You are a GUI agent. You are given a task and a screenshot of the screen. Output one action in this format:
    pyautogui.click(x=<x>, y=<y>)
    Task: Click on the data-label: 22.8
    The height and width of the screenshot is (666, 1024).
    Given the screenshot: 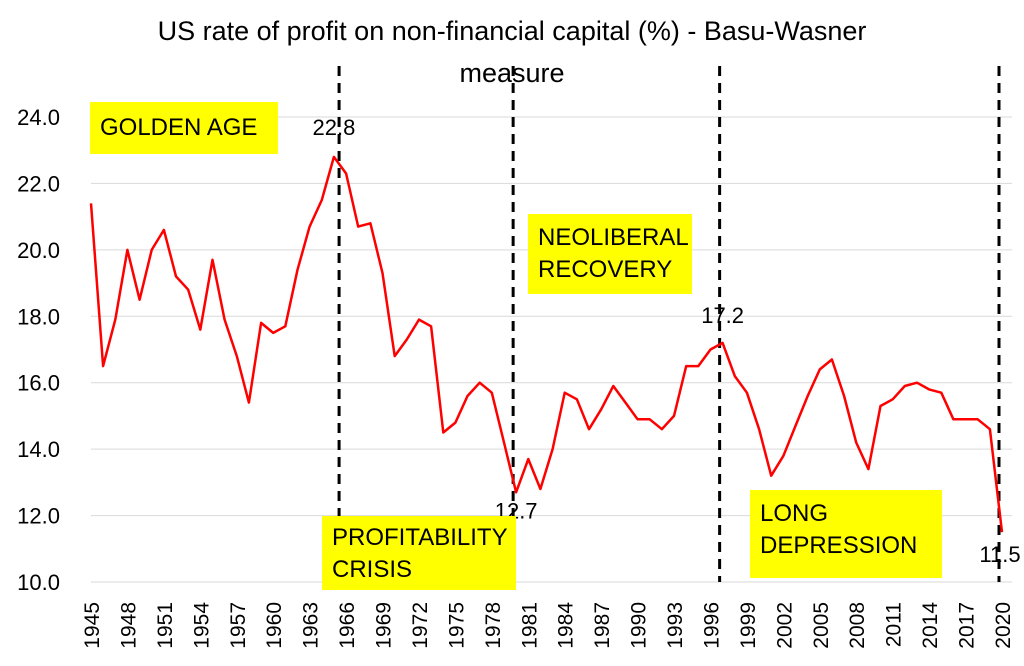 What is the action you would take?
    pyautogui.click(x=334, y=127)
    